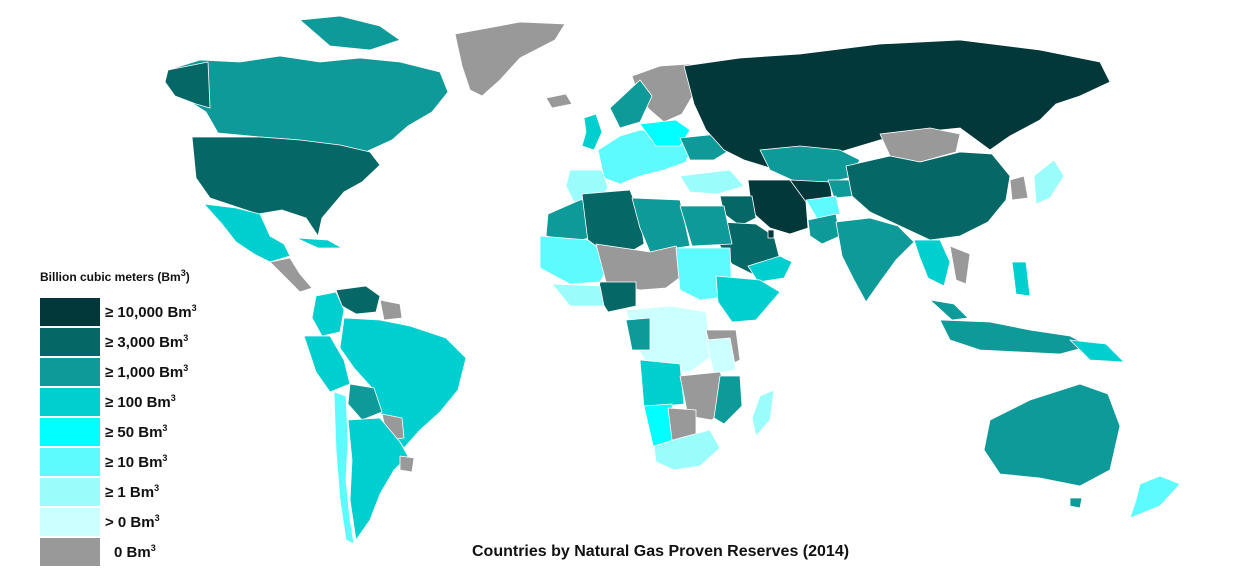  What do you see at coordinates (403, 383) in the screenshot?
I see `region-brazil` at bounding box center [403, 383].